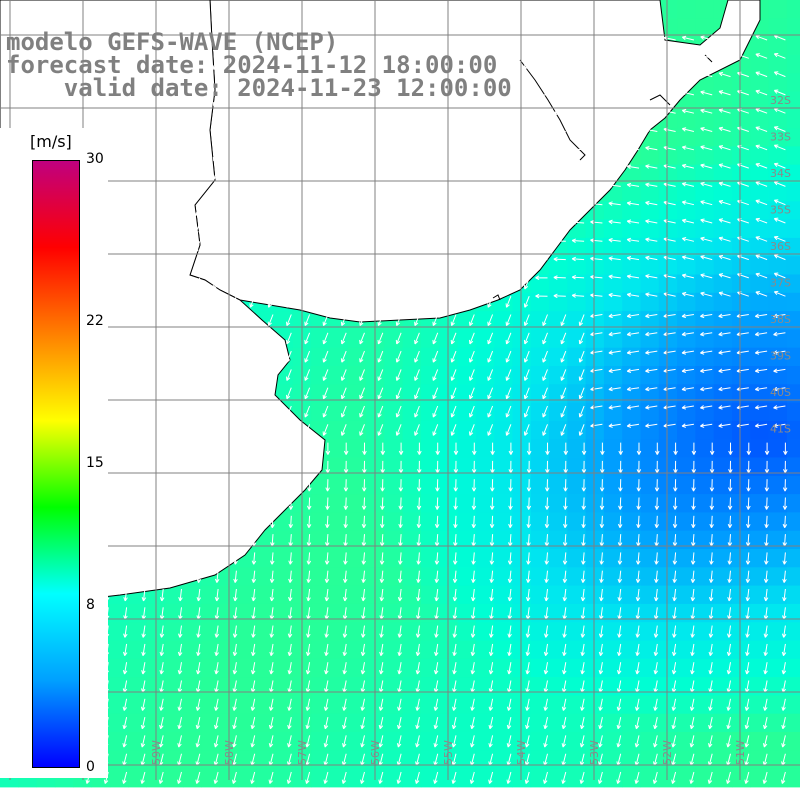 This screenshot has height=800, width=800. I want to click on legend-tick-22: 22, so click(95, 321).